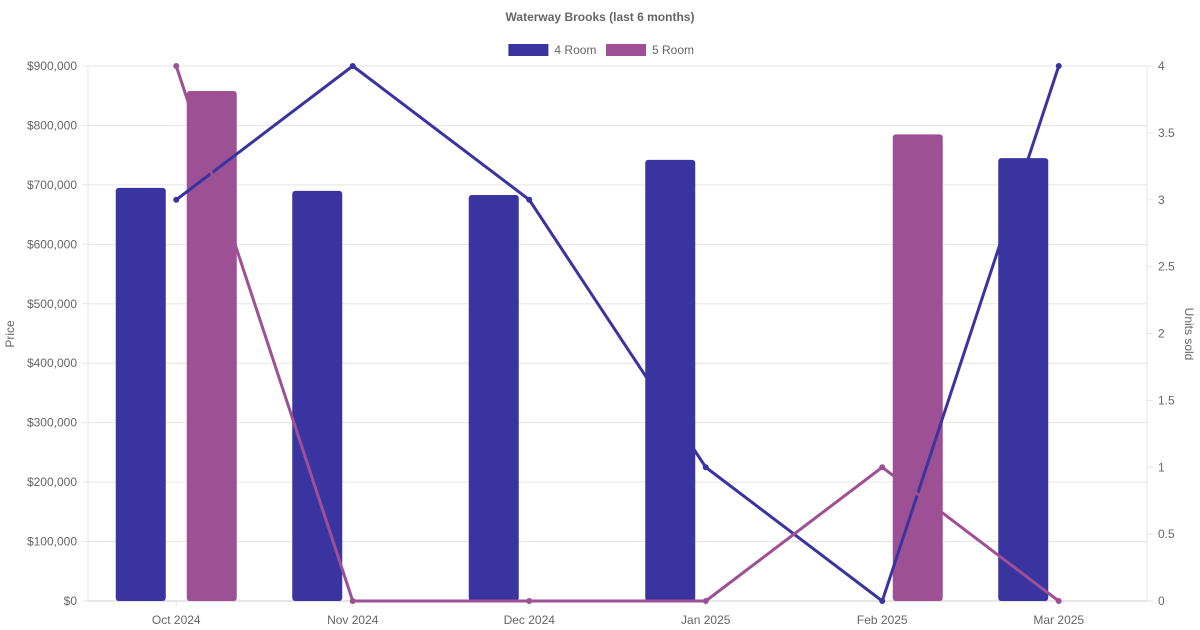  Describe the element at coordinates (52, 482) in the screenshot. I see `left-tick-label: $200,000` at that location.